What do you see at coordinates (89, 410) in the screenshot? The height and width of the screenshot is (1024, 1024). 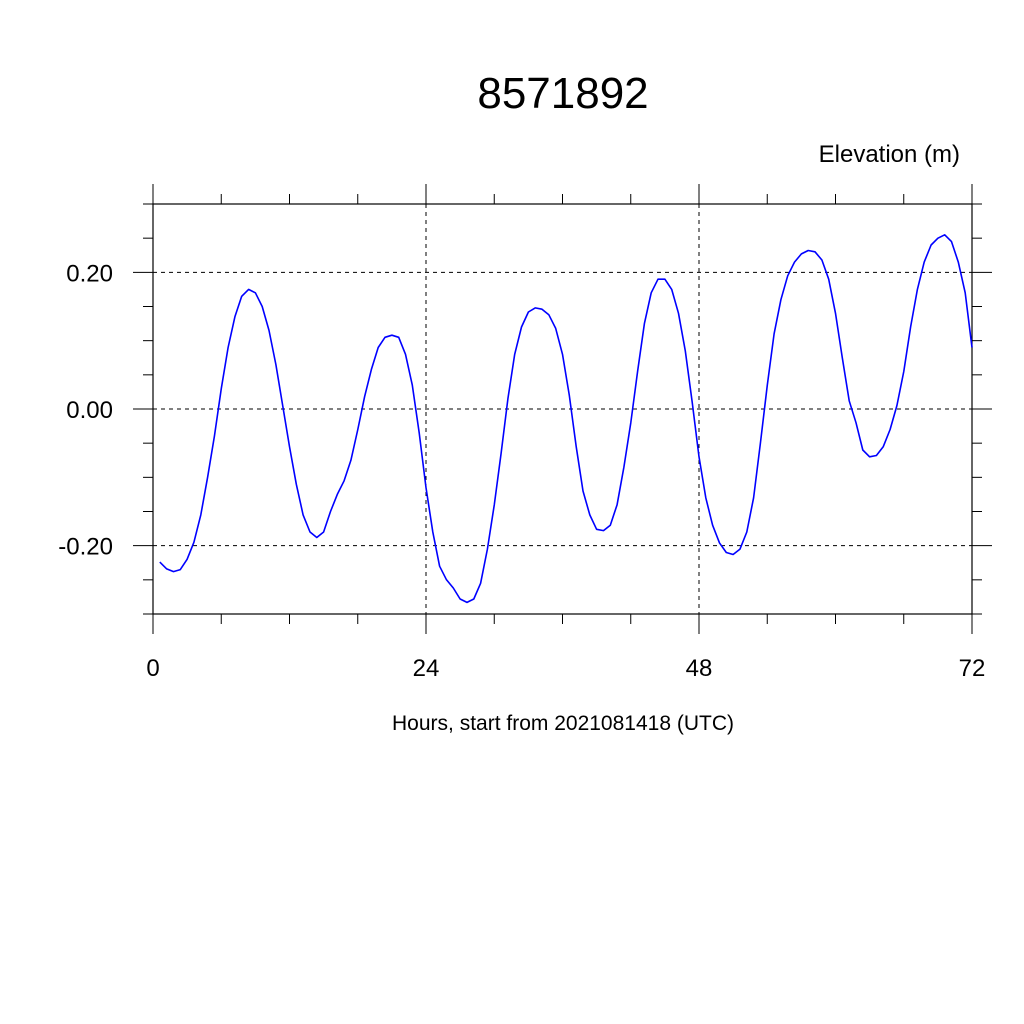 I see `y-tick-label: 0.00` at bounding box center [89, 410].